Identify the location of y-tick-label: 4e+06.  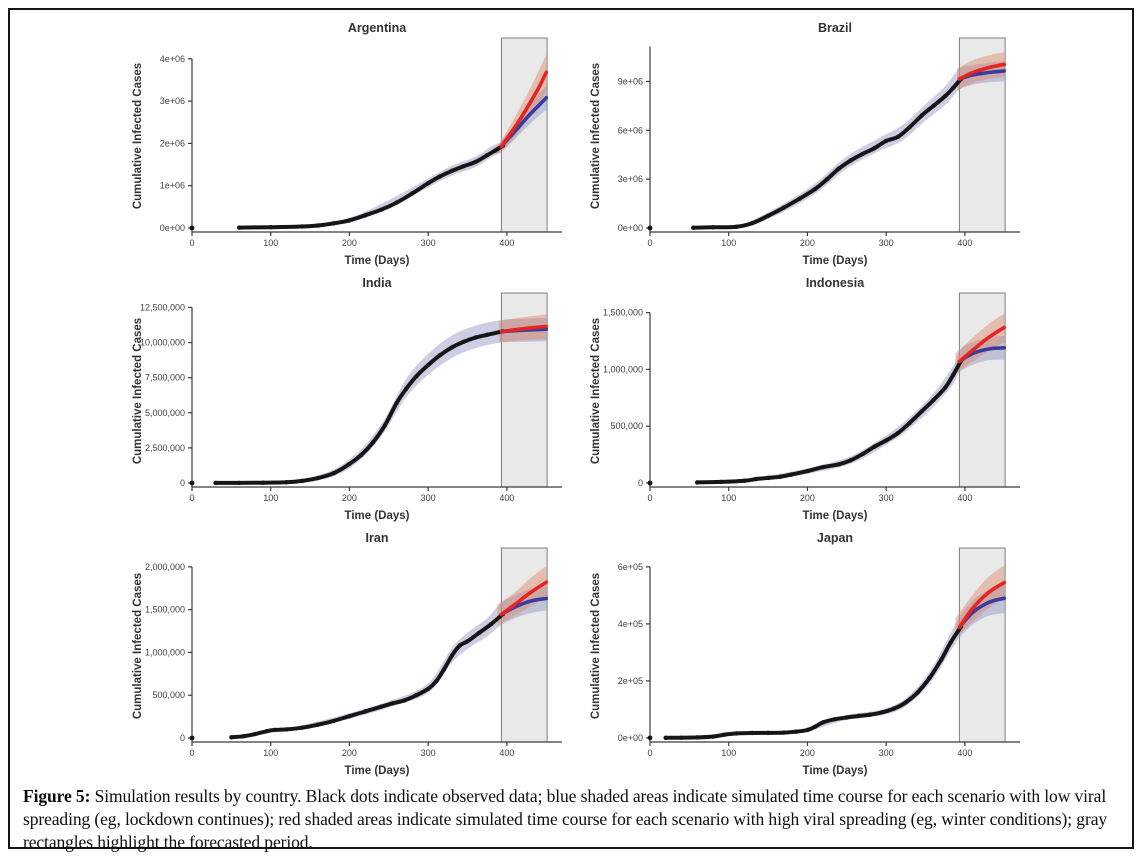
(172, 59).